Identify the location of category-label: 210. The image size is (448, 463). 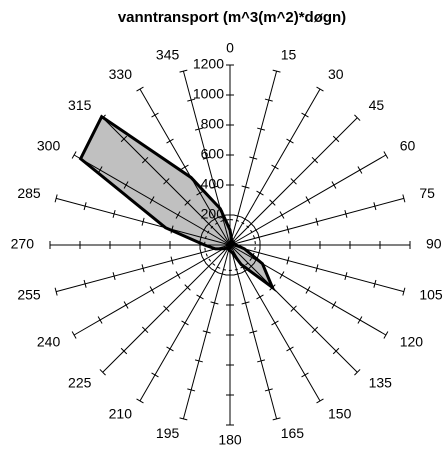
(121, 413).